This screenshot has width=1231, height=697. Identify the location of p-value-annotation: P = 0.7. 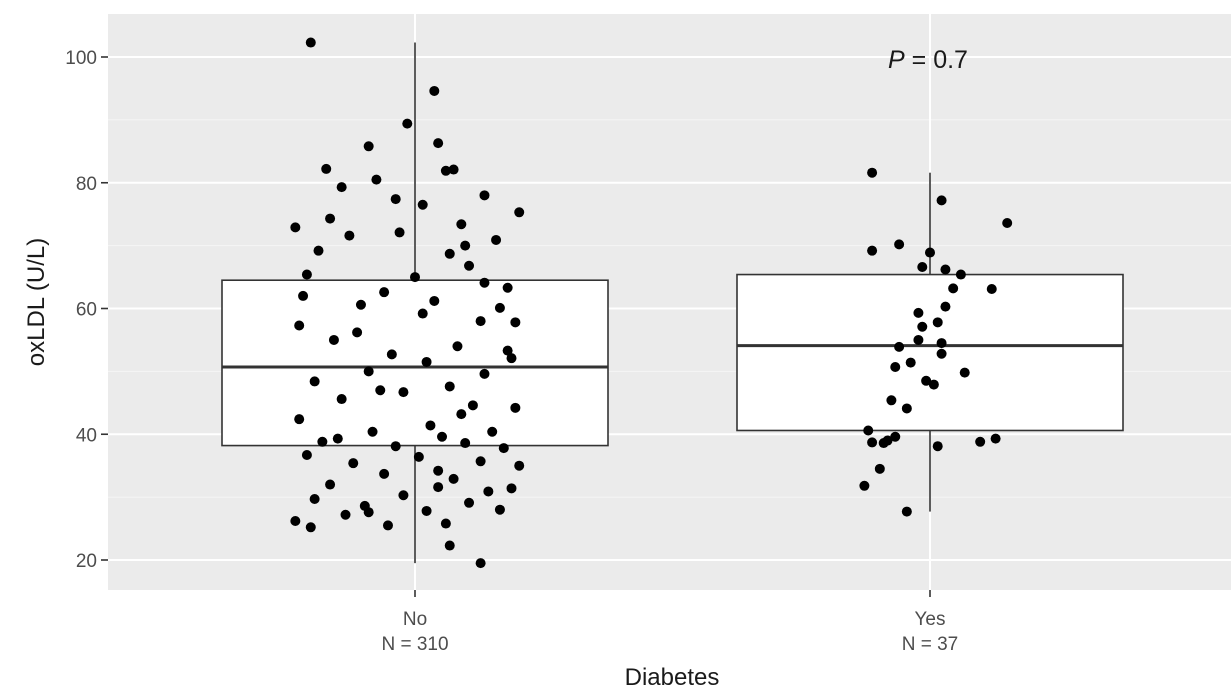
(928, 60).